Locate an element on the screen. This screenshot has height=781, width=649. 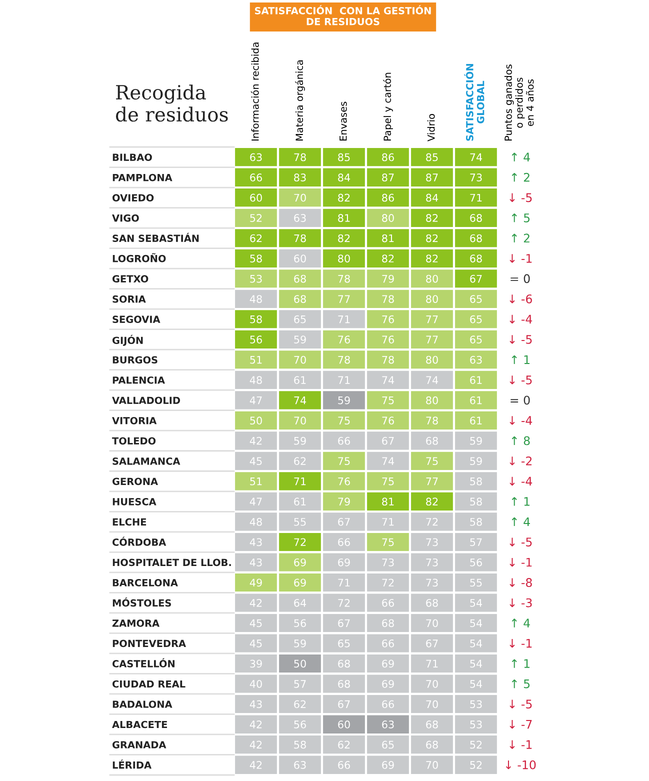
y-tick-label: GETXO is located at coordinates (130, 279).